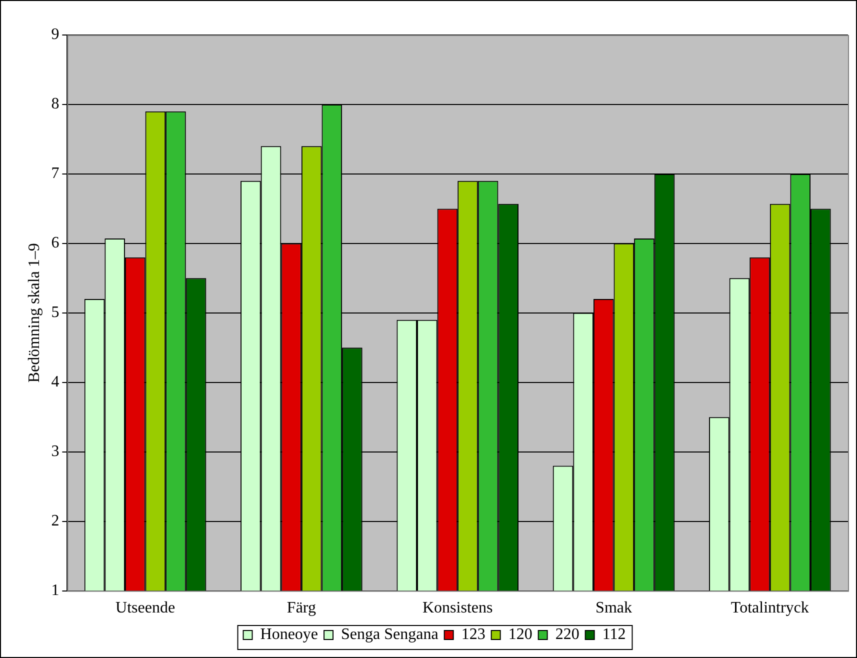  Describe the element at coordinates (289, 635) in the screenshot. I see `legend-label: Honeoye` at that location.